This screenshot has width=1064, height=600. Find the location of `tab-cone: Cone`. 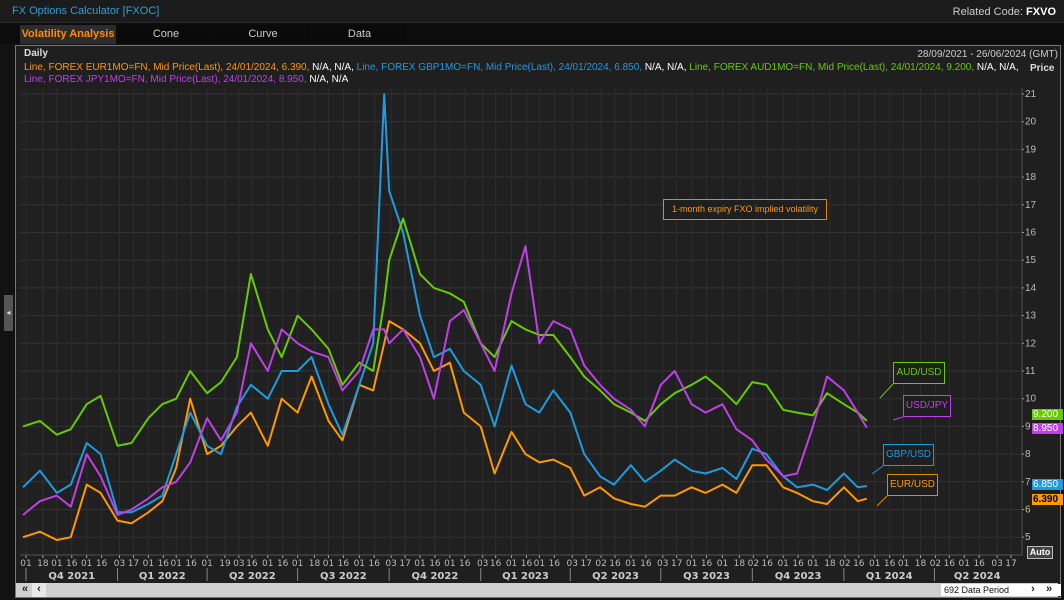

tab-cone: Cone is located at coordinates (166, 34).